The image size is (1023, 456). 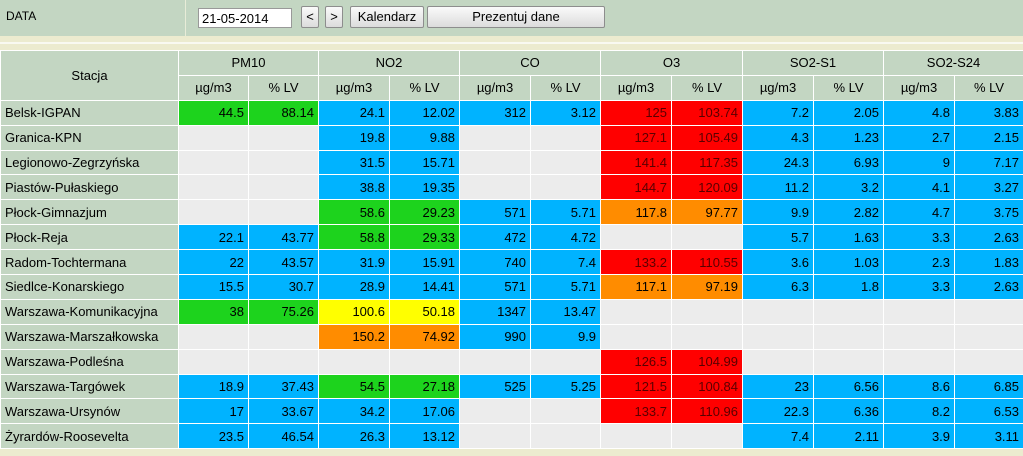 What do you see at coordinates (248, 63) in the screenshot?
I see `group-header-pm10: PM10` at bounding box center [248, 63].